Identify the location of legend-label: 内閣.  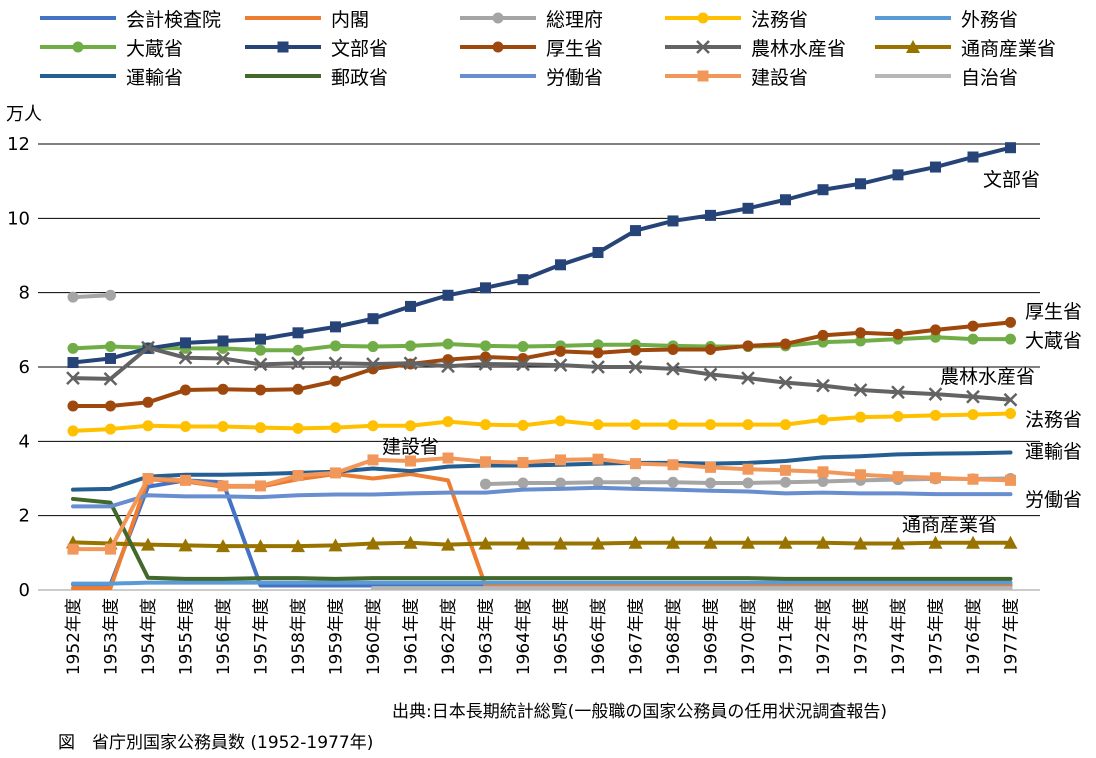
(350, 19).